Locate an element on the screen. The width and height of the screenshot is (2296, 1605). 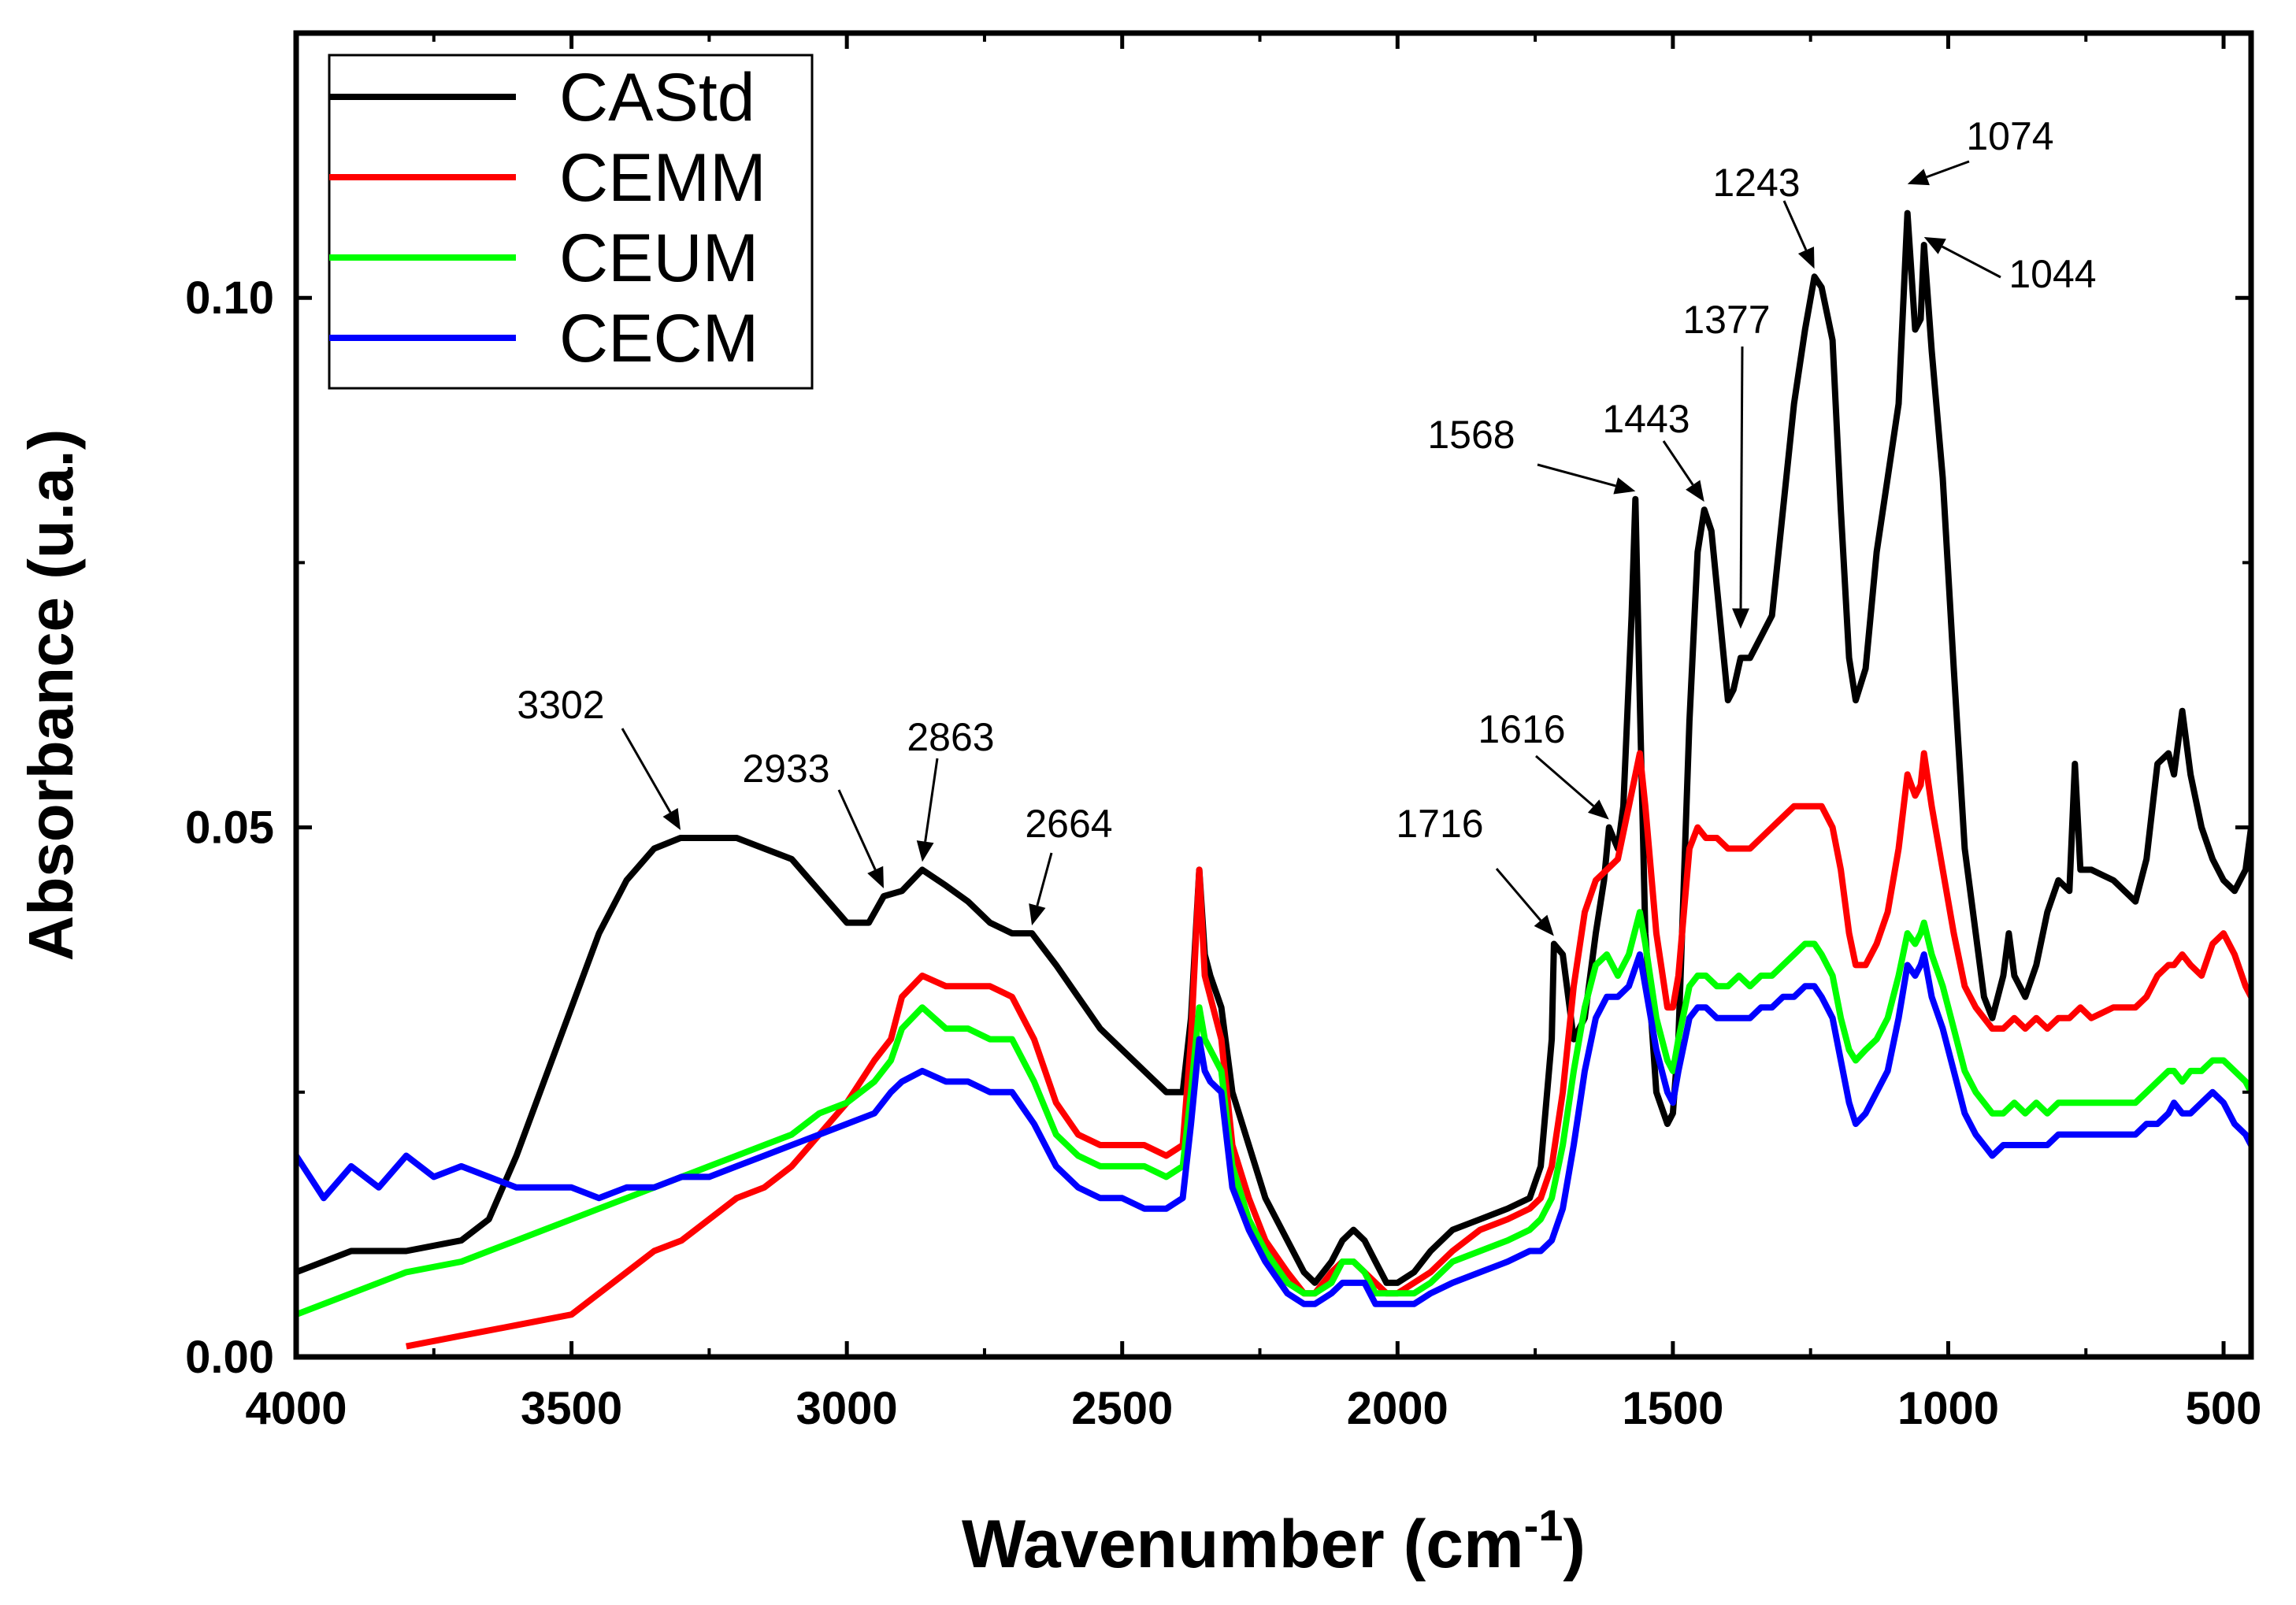
peak-annotation-1443: 1443 is located at coordinates (1653, 449).